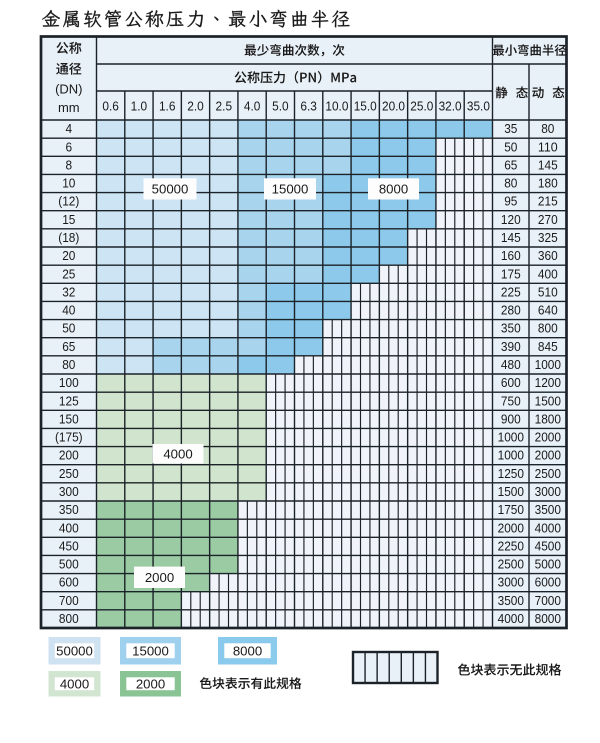 The width and height of the screenshot is (600, 743). Describe the element at coordinates (167, 106) in the screenshot. I see `svg-text: 1.6` at that location.